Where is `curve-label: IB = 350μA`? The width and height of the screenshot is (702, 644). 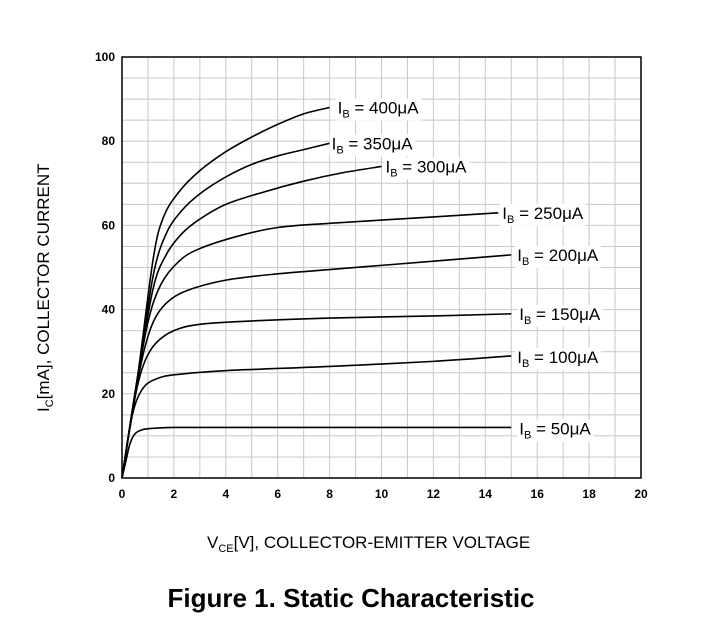 curve-label: IB = 350μA is located at coordinates (373, 145).